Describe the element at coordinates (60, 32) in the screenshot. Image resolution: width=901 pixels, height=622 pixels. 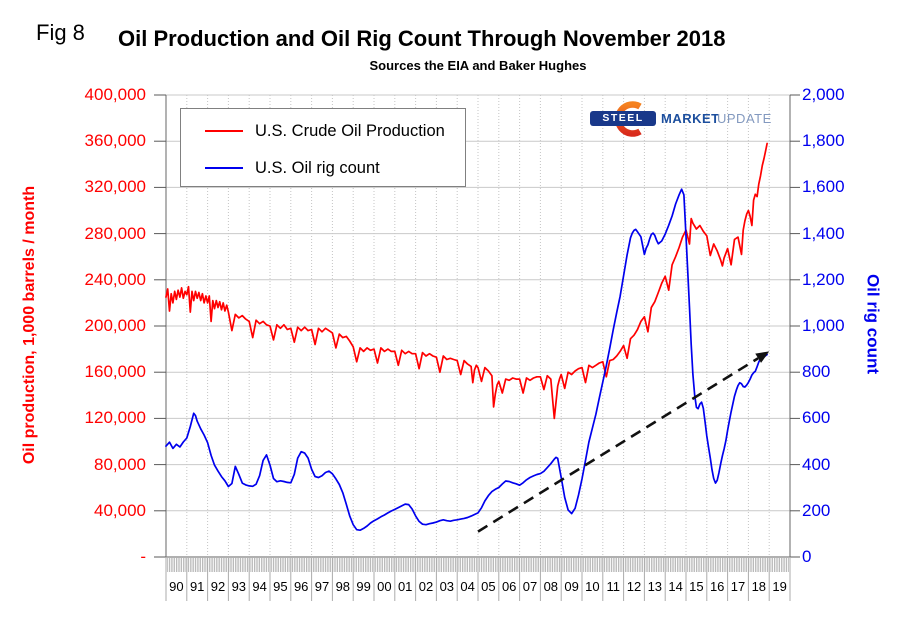
I see `fig-label: Fig 8` at that location.